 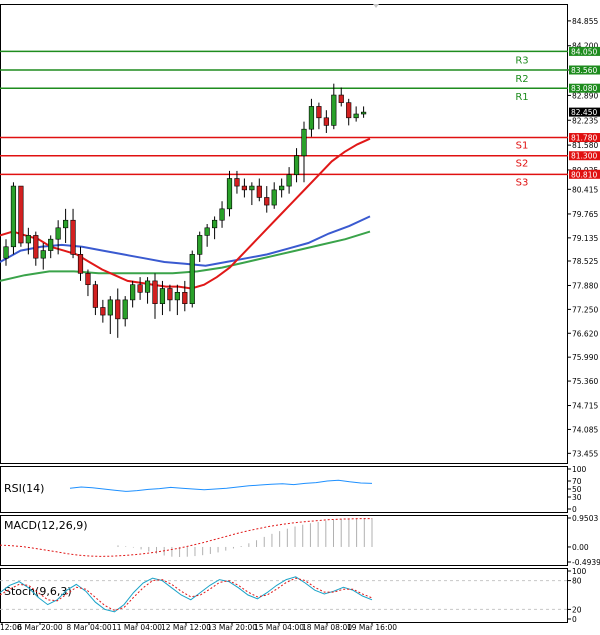 What do you see at coordinates (185, 241) in the screenshot?
I see `ma-blue-line` at bounding box center [185, 241].